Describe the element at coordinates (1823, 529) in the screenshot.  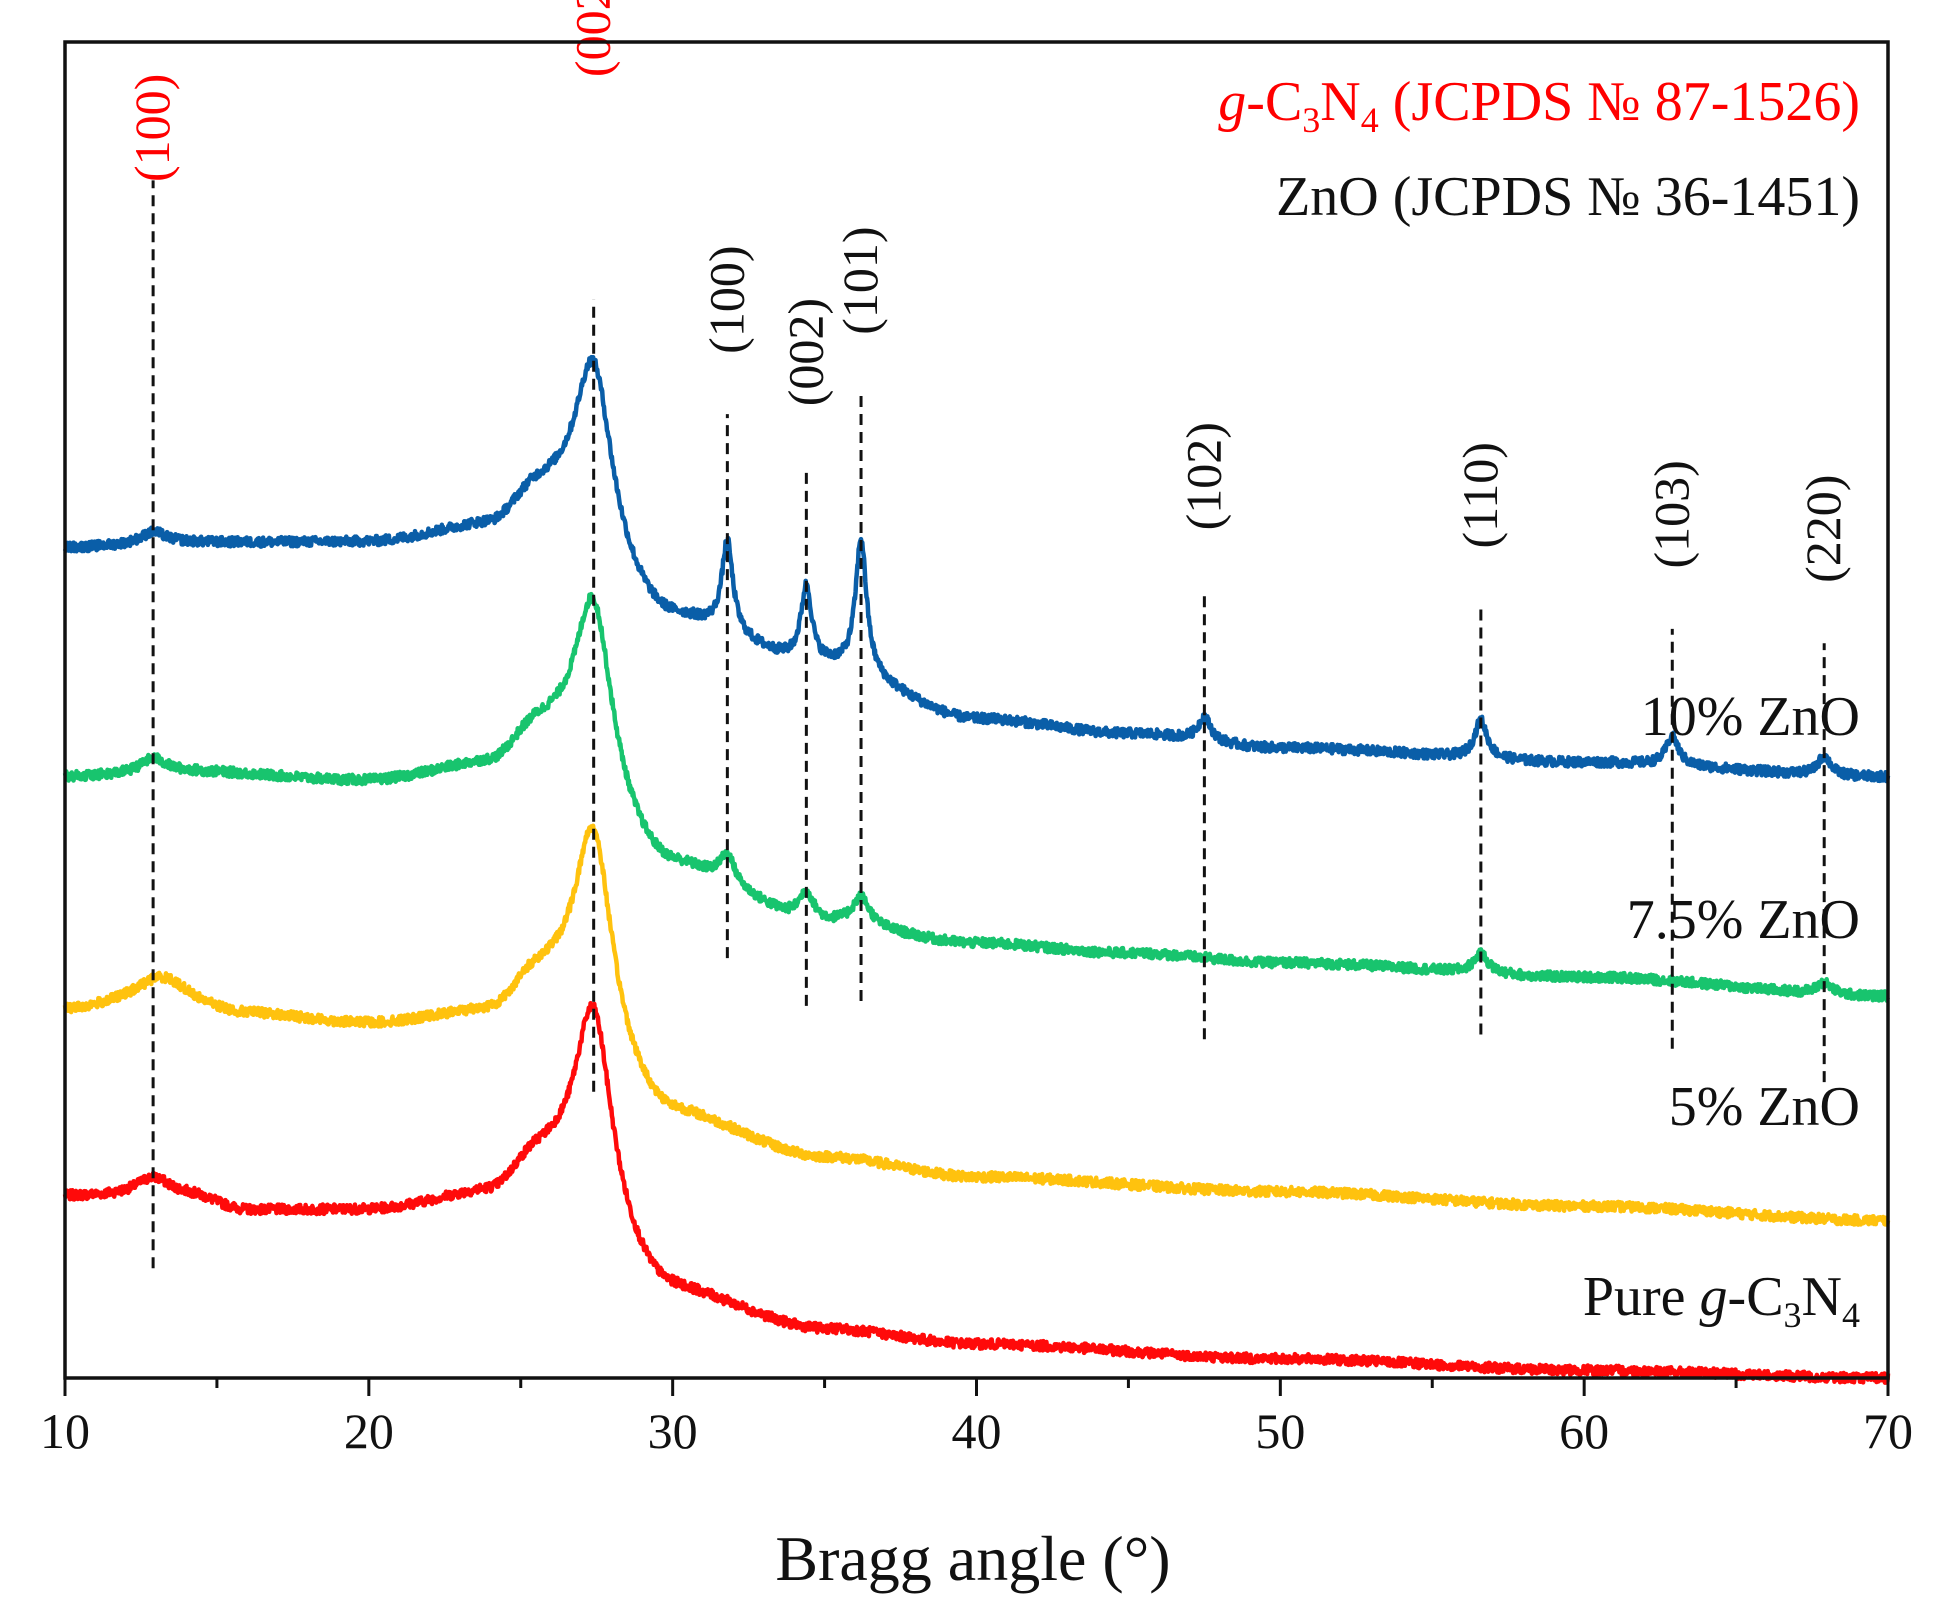
I see `reflection-label-8: (220)` at that location.